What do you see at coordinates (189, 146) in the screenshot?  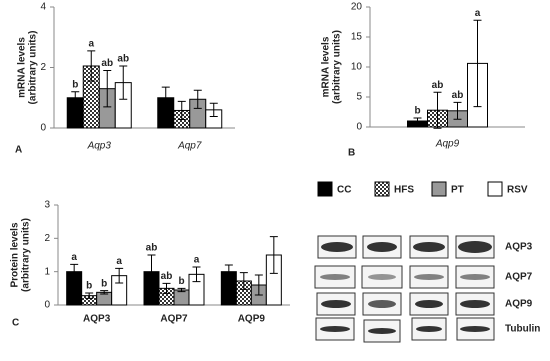 I see `x-tick-label: Aqp7` at bounding box center [189, 146].